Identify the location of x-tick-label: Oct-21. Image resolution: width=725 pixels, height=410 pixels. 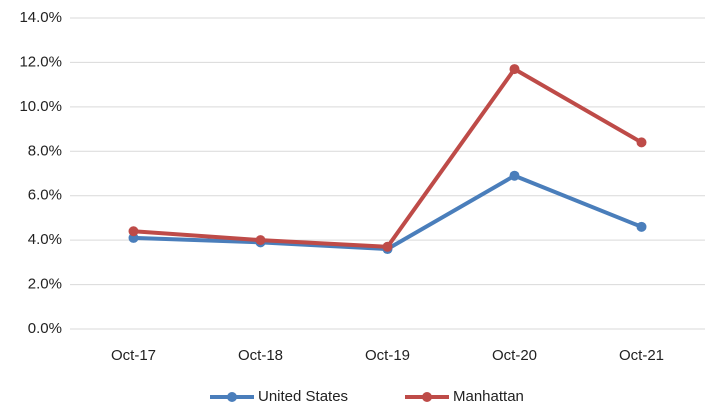
(641, 355).